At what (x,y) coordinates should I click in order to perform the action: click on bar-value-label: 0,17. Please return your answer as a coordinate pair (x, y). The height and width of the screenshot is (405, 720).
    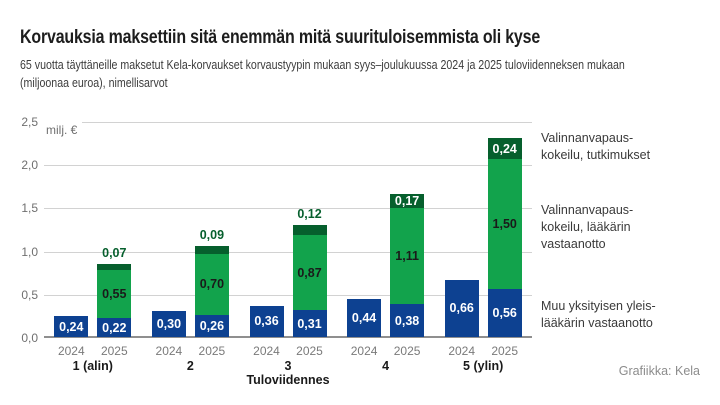
    Looking at the image, I should click on (407, 200).